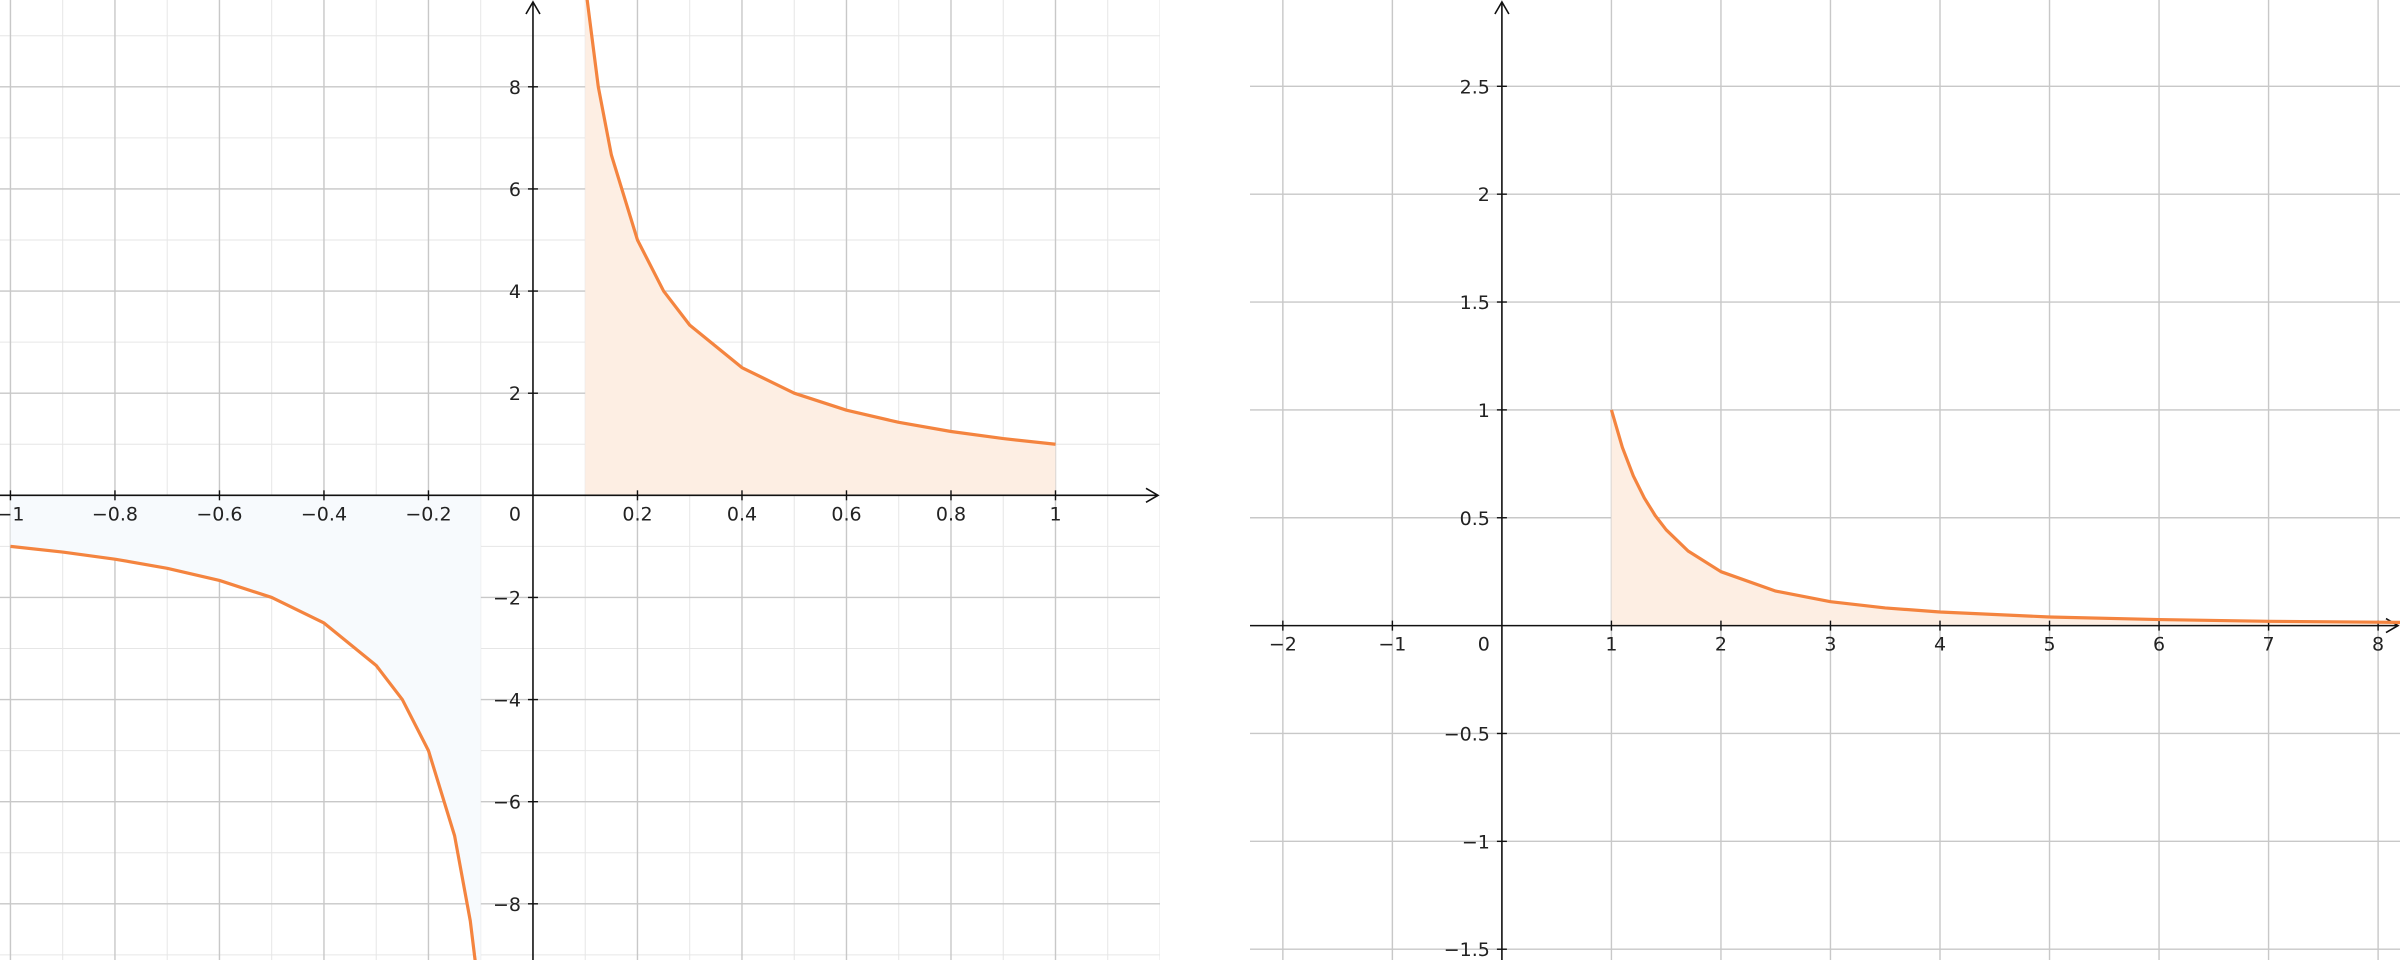 Image resolution: width=2400 pixels, height=965 pixels. I want to click on x-tick-label: 0.2, so click(637, 514).